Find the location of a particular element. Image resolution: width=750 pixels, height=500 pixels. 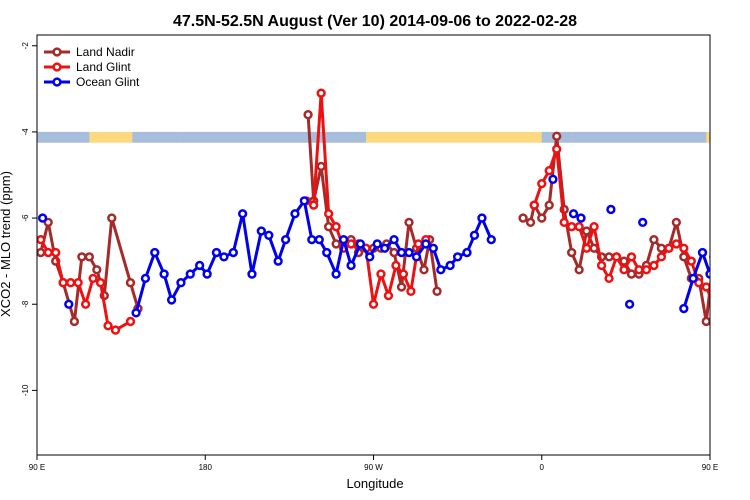

y-tick-label-3: -8 is located at coordinates (25, 304).